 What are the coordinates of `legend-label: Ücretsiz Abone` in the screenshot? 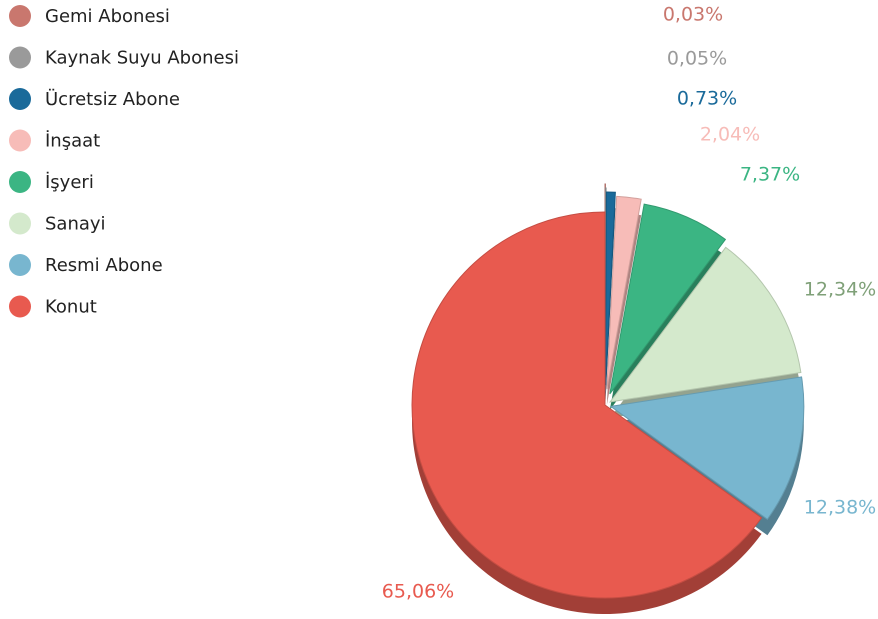 It's located at (112, 99).